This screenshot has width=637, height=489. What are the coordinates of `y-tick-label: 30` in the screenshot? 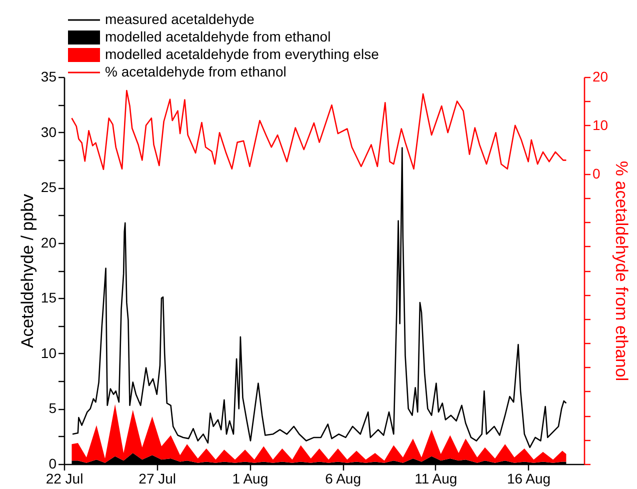 It's located at (48, 132).